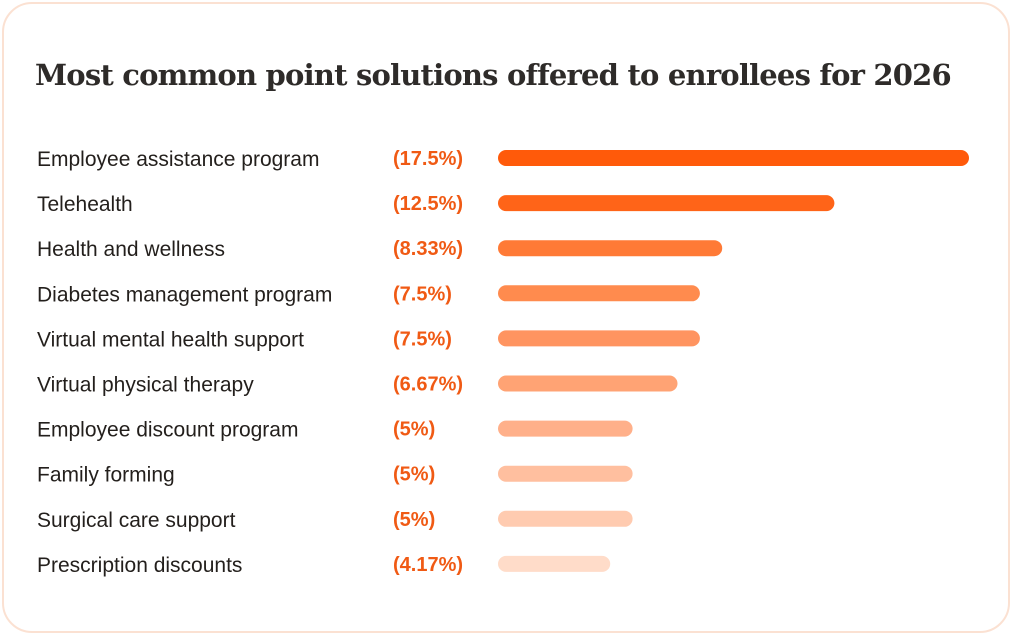 The width and height of the screenshot is (1024, 637). I want to click on value-label: (12.5%), so click(428, 204).